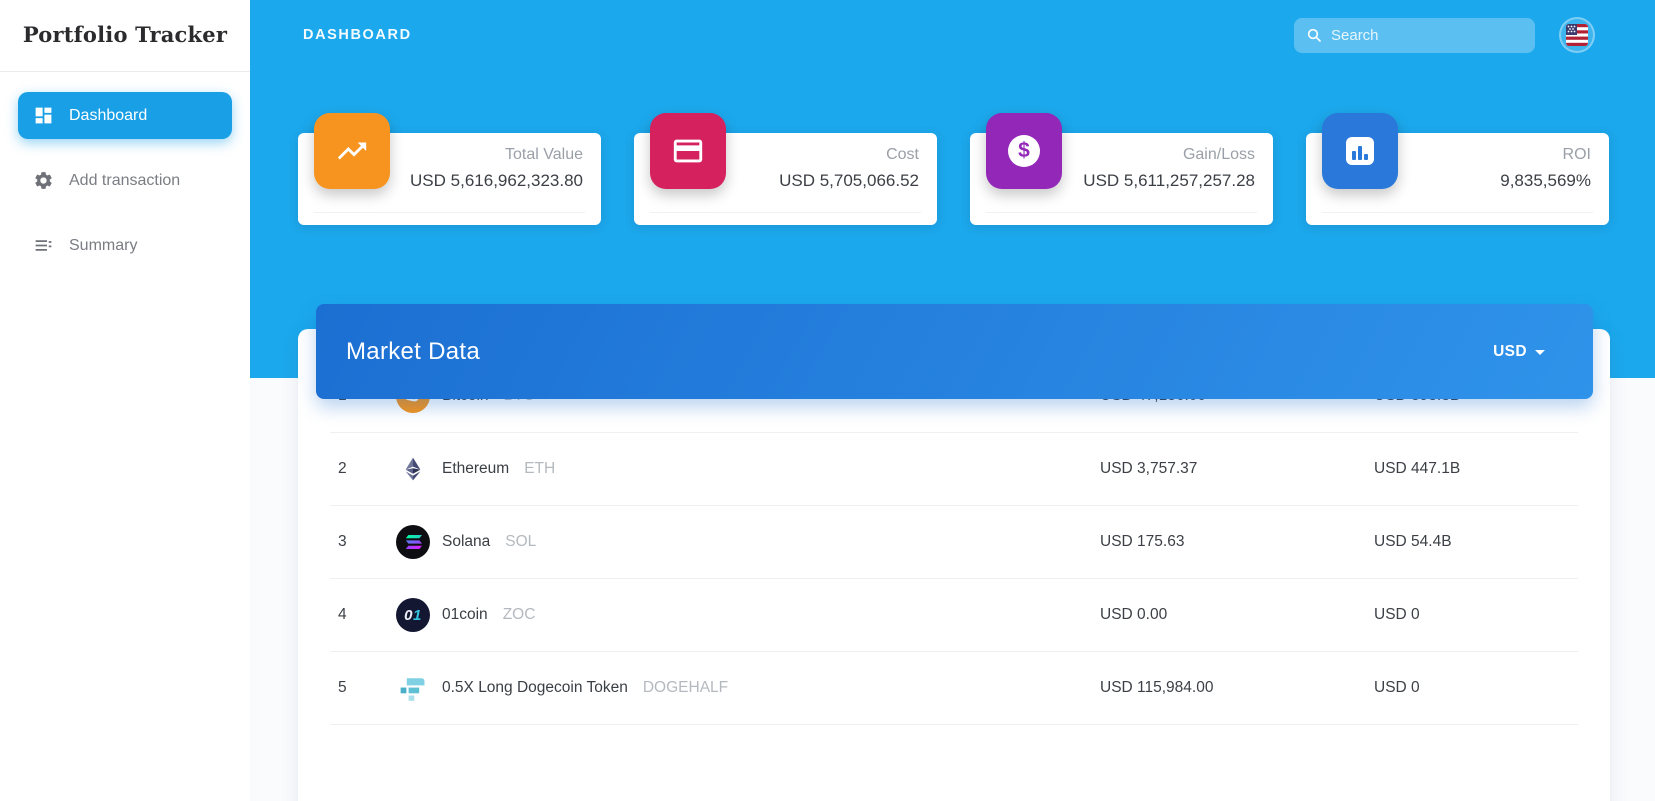  Describe the element at coordinates (1169, 180) in the screenshot. I see `stat-value: USD 5,611,257,257.28` at that location.